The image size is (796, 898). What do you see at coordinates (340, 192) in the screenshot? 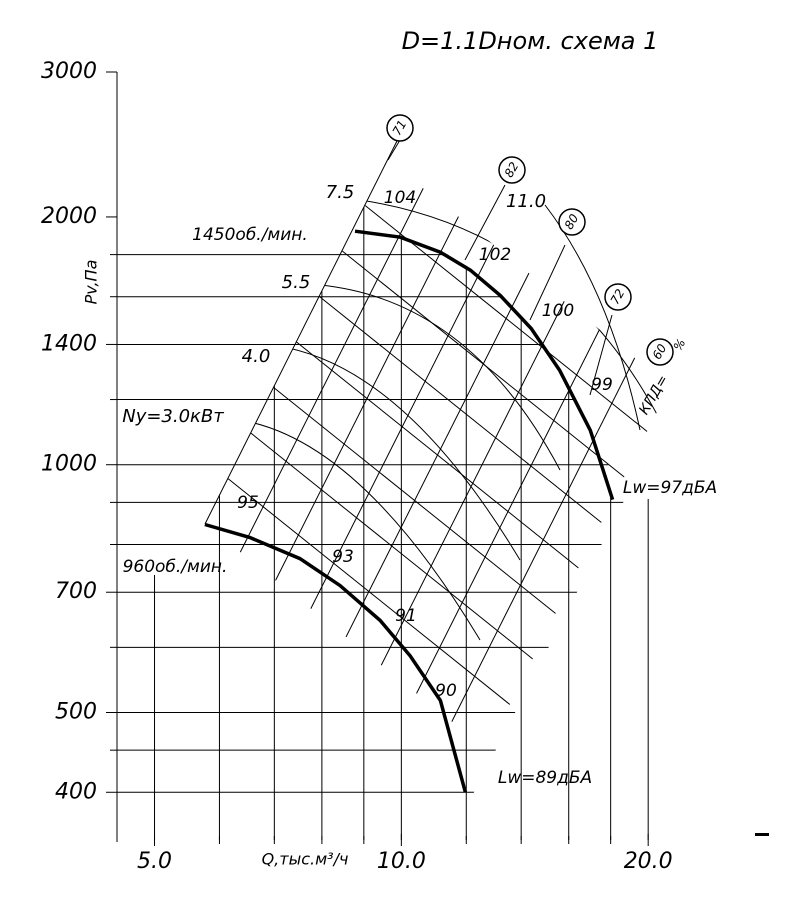
I see `power-labels: 7.5` at bounding box center [340, 192].